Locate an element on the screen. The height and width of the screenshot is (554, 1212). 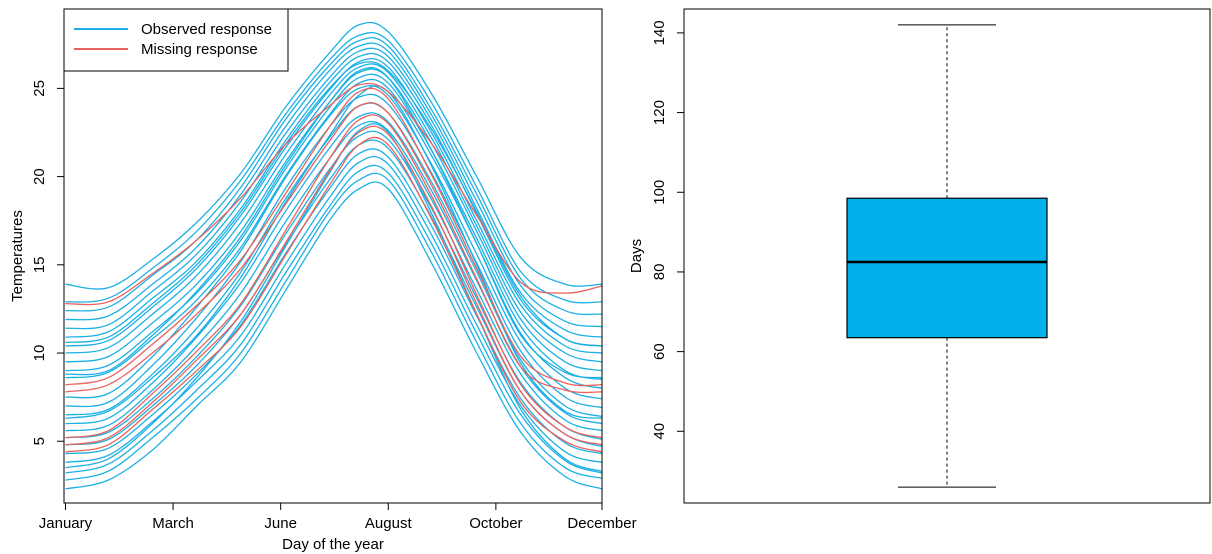
legend-label-missing: Missing response is located at coordinates (199, 49).